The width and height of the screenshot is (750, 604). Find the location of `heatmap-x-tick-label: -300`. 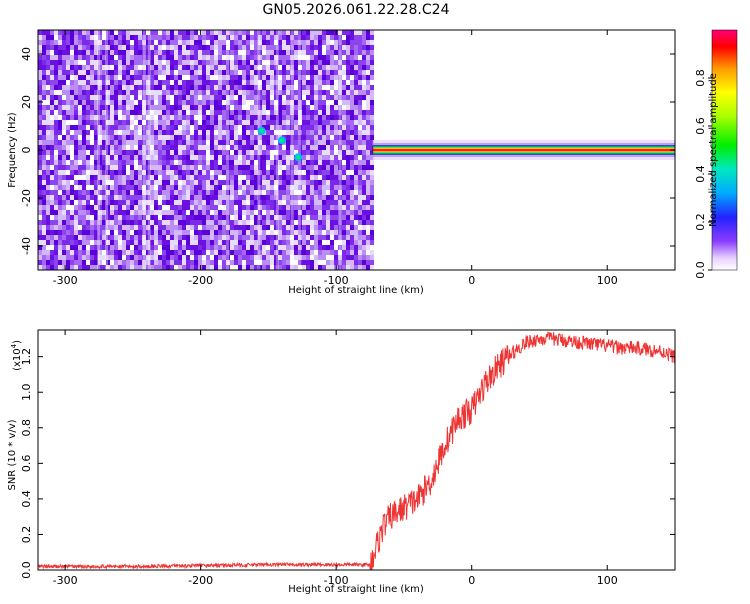

heatmap-x-tick-label: -300 is located at coordinates (65, 280).